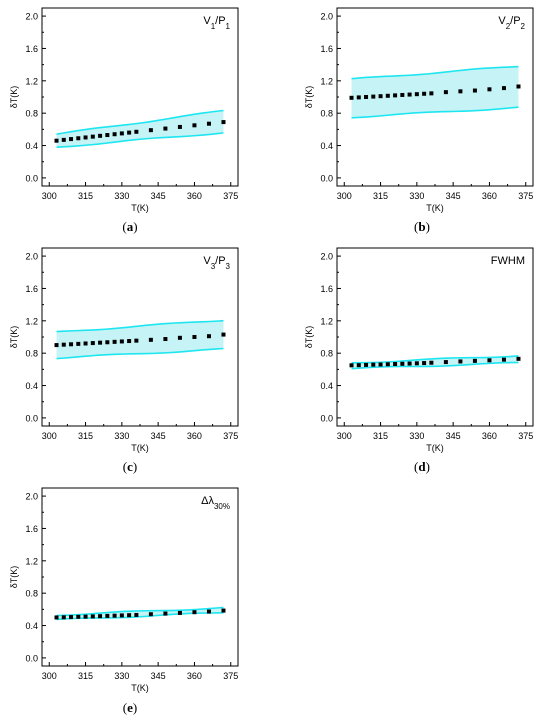 The width and height of the screenshot is (550, 722). Describe the element at coordinates (31, 257) in the screenshot. I see `chart-c-ytick-label-5: 2.0` at that location.